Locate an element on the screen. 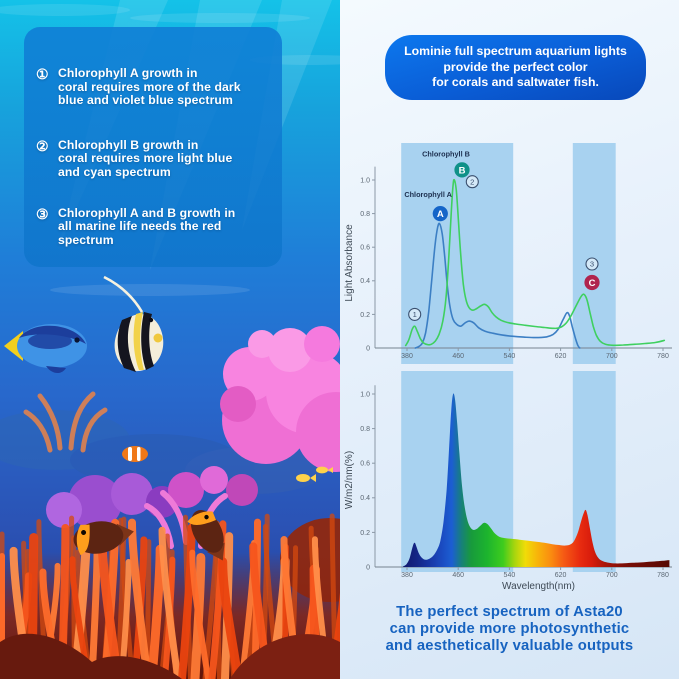 The height and width of the screenshot is (679, 679). footer-line-3: and aesthetically valuable outputs is located at coordinates (509, 646).